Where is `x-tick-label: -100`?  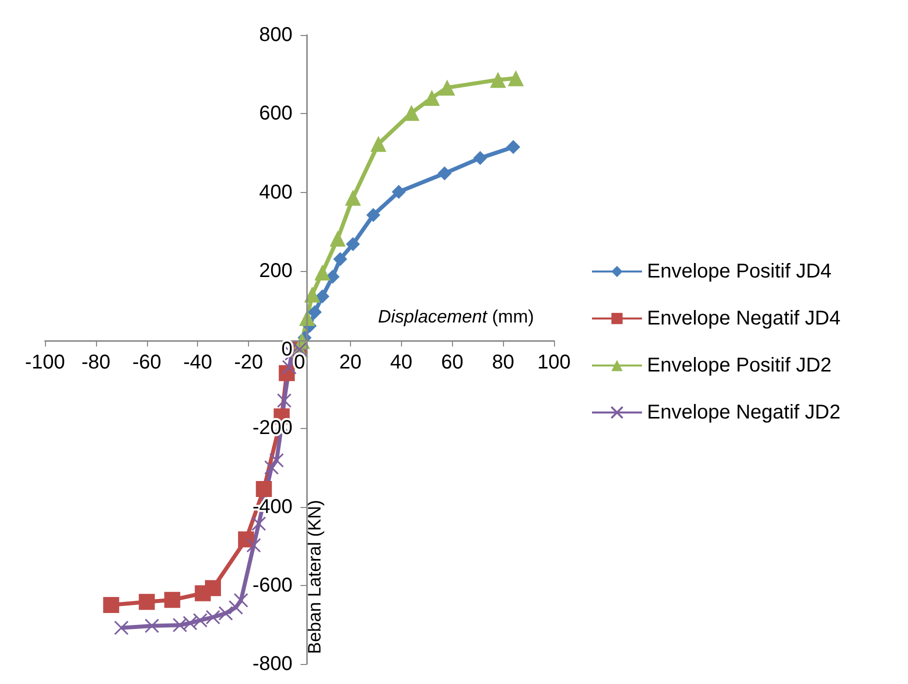 x-tick-label: -100 is located at coordinates (45, 363).